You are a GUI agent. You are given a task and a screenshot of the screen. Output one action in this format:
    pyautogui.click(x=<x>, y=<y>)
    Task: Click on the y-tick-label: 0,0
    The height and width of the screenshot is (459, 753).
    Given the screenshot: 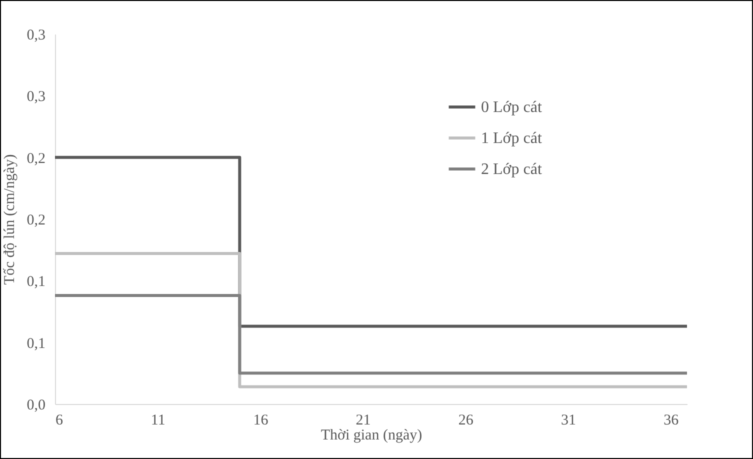 What is the action you would take?
    pyautogui.click(x=36, y=406)
    